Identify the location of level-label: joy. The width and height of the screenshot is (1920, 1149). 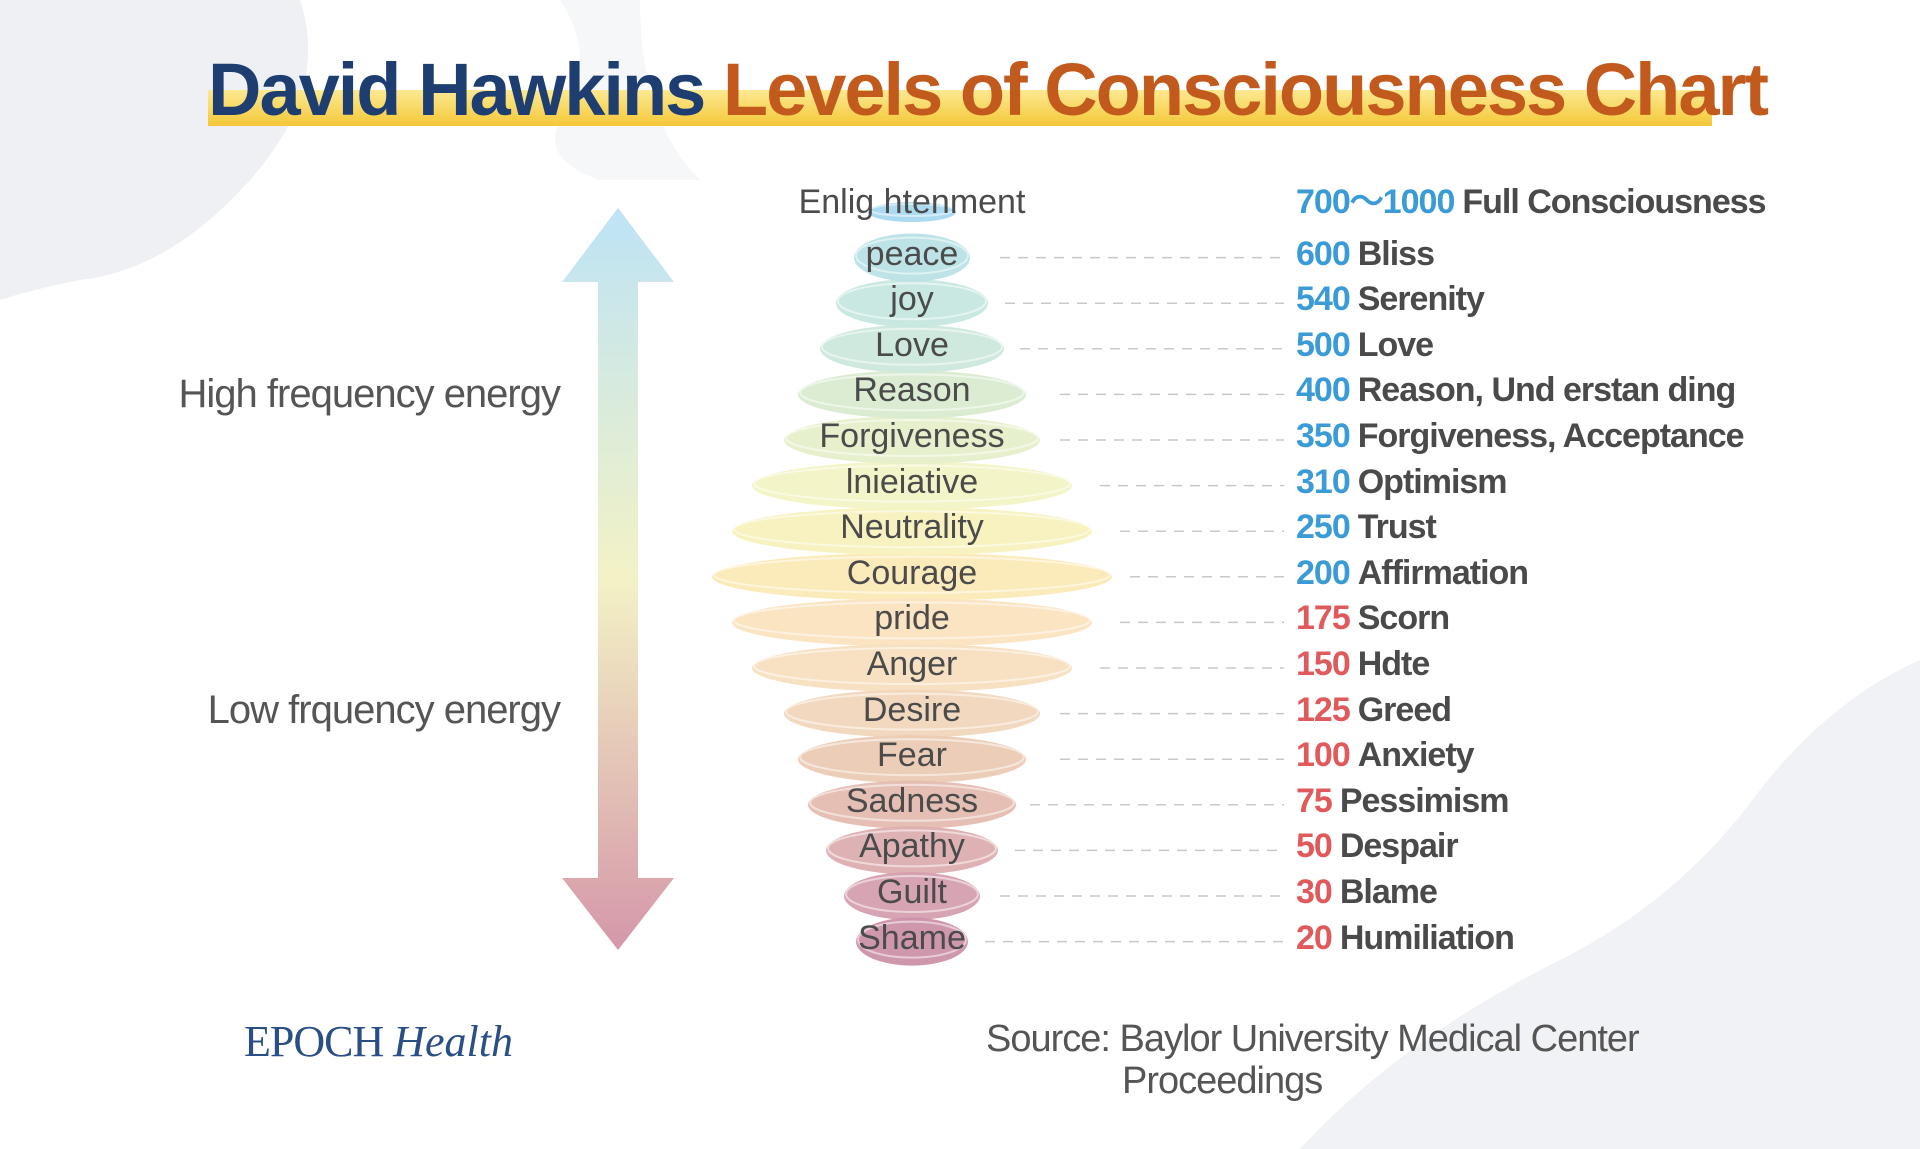
(912, 299).